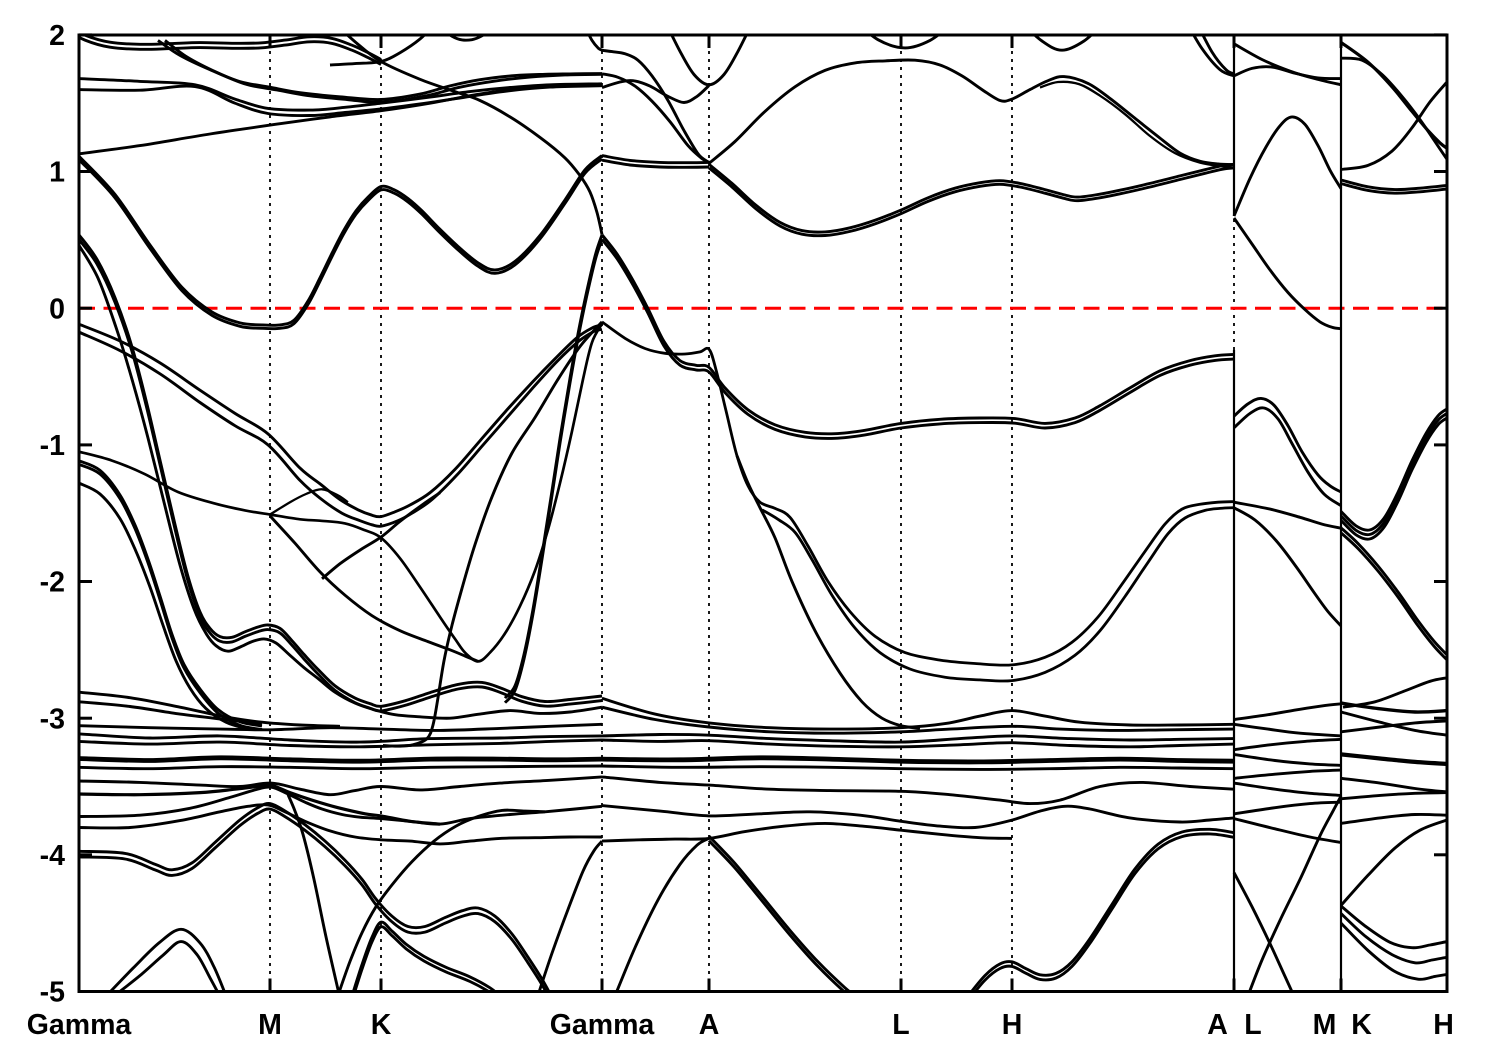 The image size is (1500, 1050). What do you see at coordinates (52, 446) in the screenshot?
I see `svg-text: -1` at bounding box center [52, 446].